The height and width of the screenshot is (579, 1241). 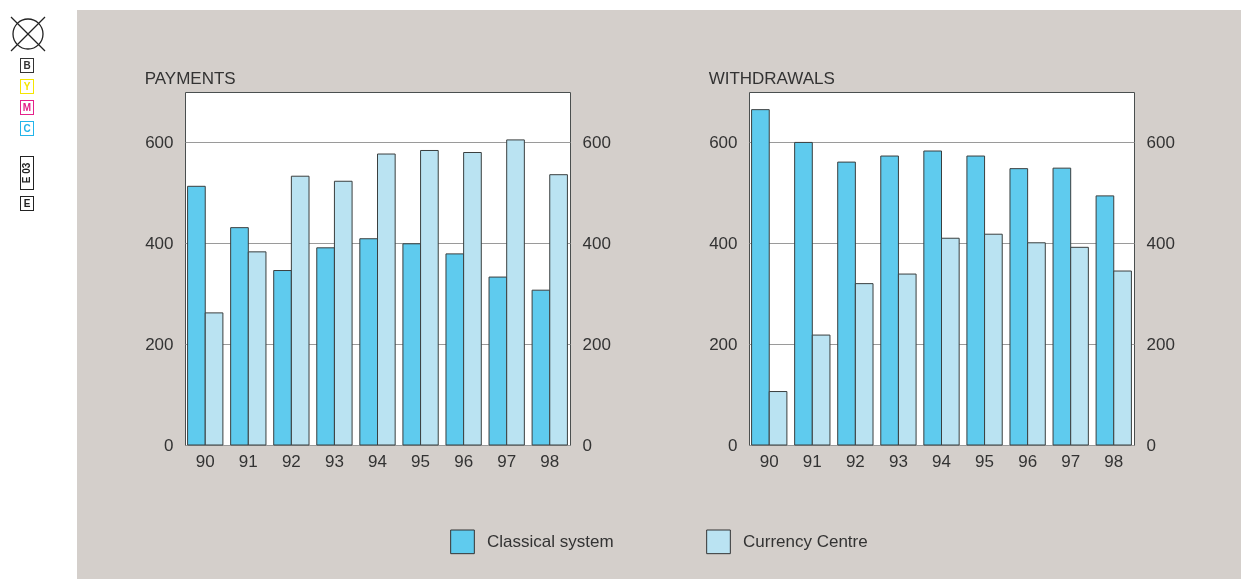 What do you see at coordinates (27, 107) in the screenshot?
I see `text: M` at bounding box center [27, 107].